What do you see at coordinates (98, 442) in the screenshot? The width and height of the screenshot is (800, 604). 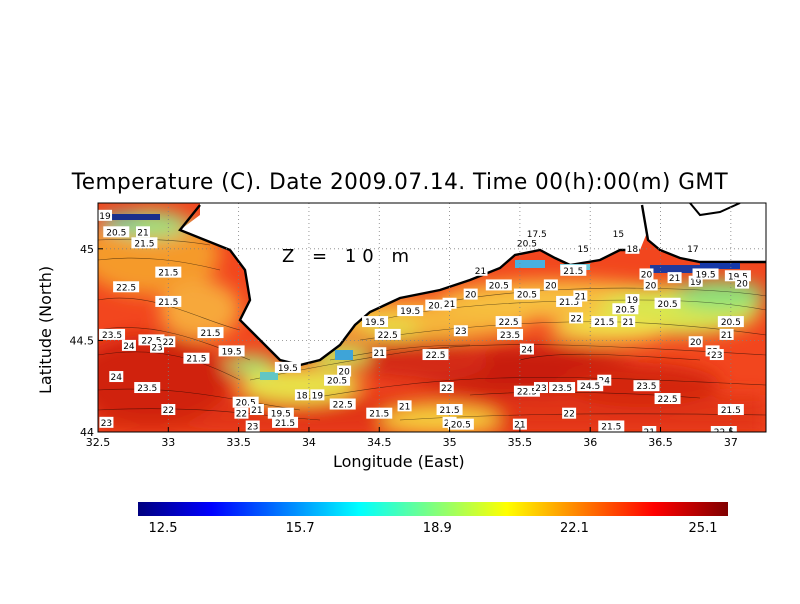 I see `x-tick-label: 32.5` at bounding box center [98, 442].